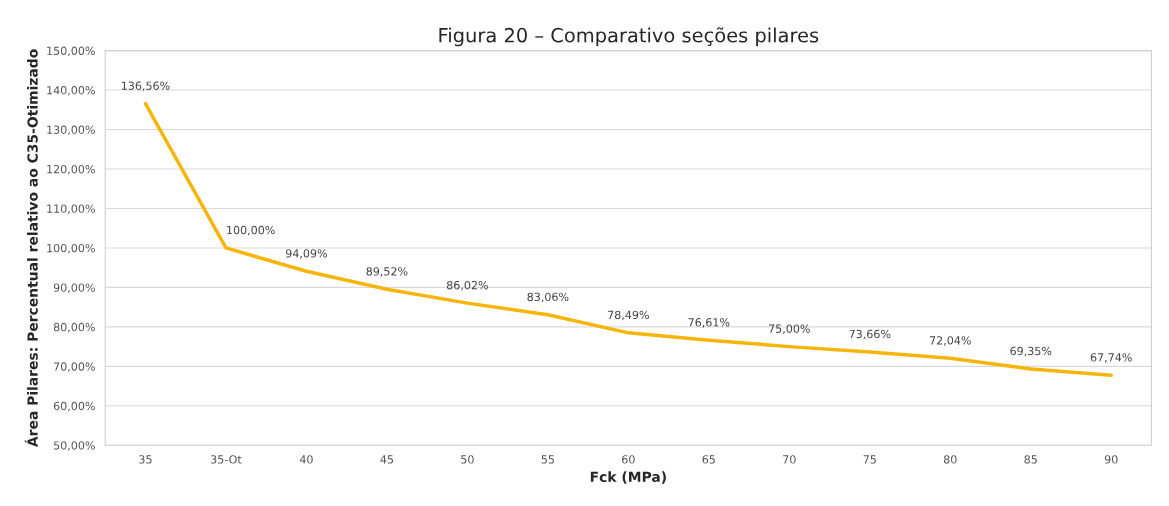 The width and height of the screenshot is (1169, 506). I want to click on data-label: 69,35%, so click(1031, 351).